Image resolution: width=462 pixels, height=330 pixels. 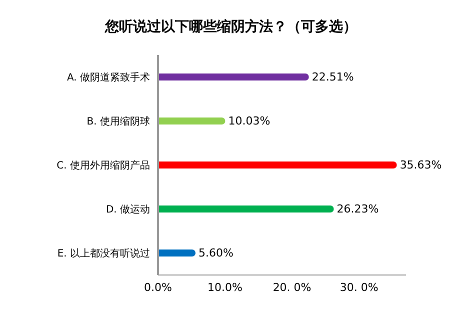 What do you see at coordinates (359, 287) in the screenshot?
I see `x-tick-label: 30. 0%` at bounding box center [359, 287].